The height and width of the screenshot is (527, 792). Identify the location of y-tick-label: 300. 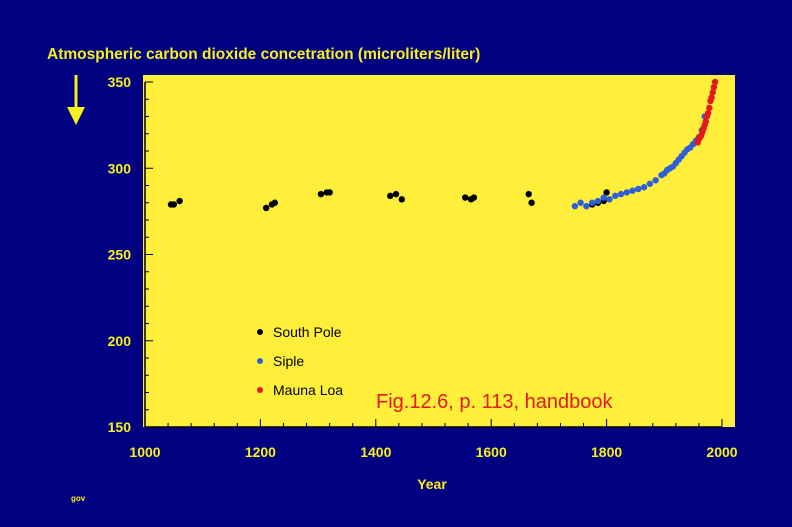
(120, 168).